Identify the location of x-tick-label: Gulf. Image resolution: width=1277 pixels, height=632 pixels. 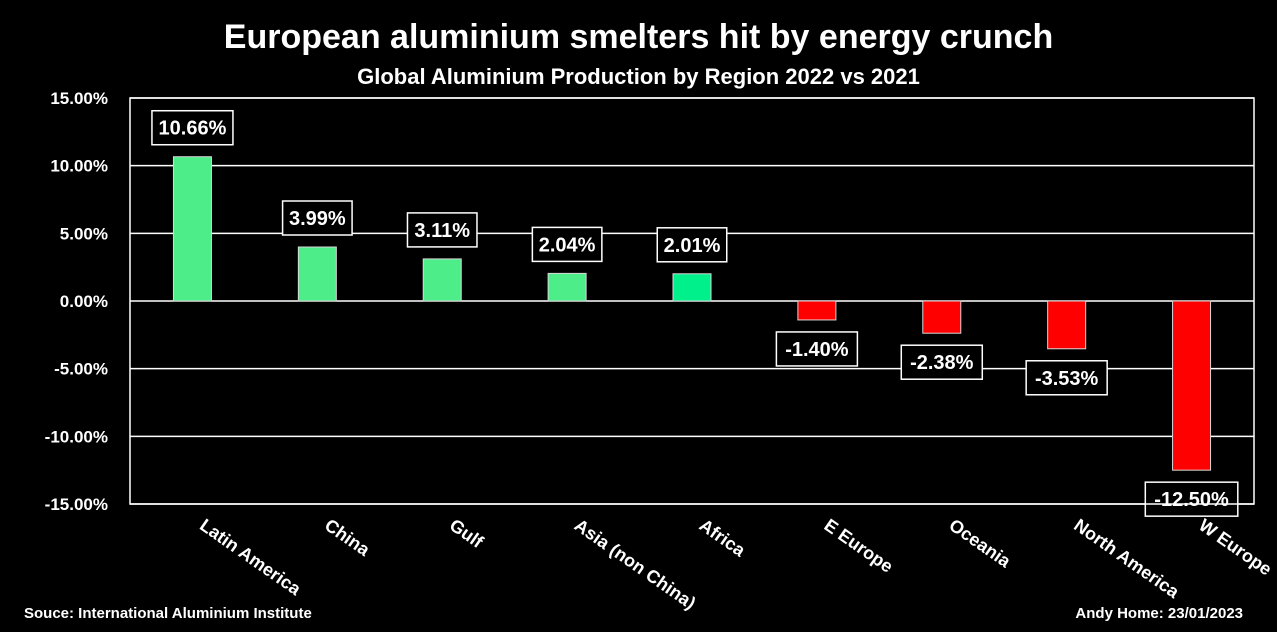
(467, 534).